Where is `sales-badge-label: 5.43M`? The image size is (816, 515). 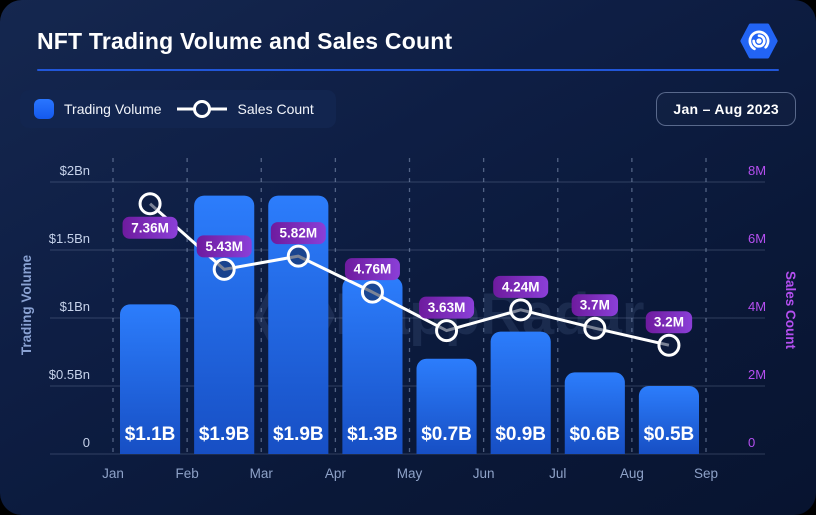 sales-badge-label: 5.43M is located at coordinates (224, 246).